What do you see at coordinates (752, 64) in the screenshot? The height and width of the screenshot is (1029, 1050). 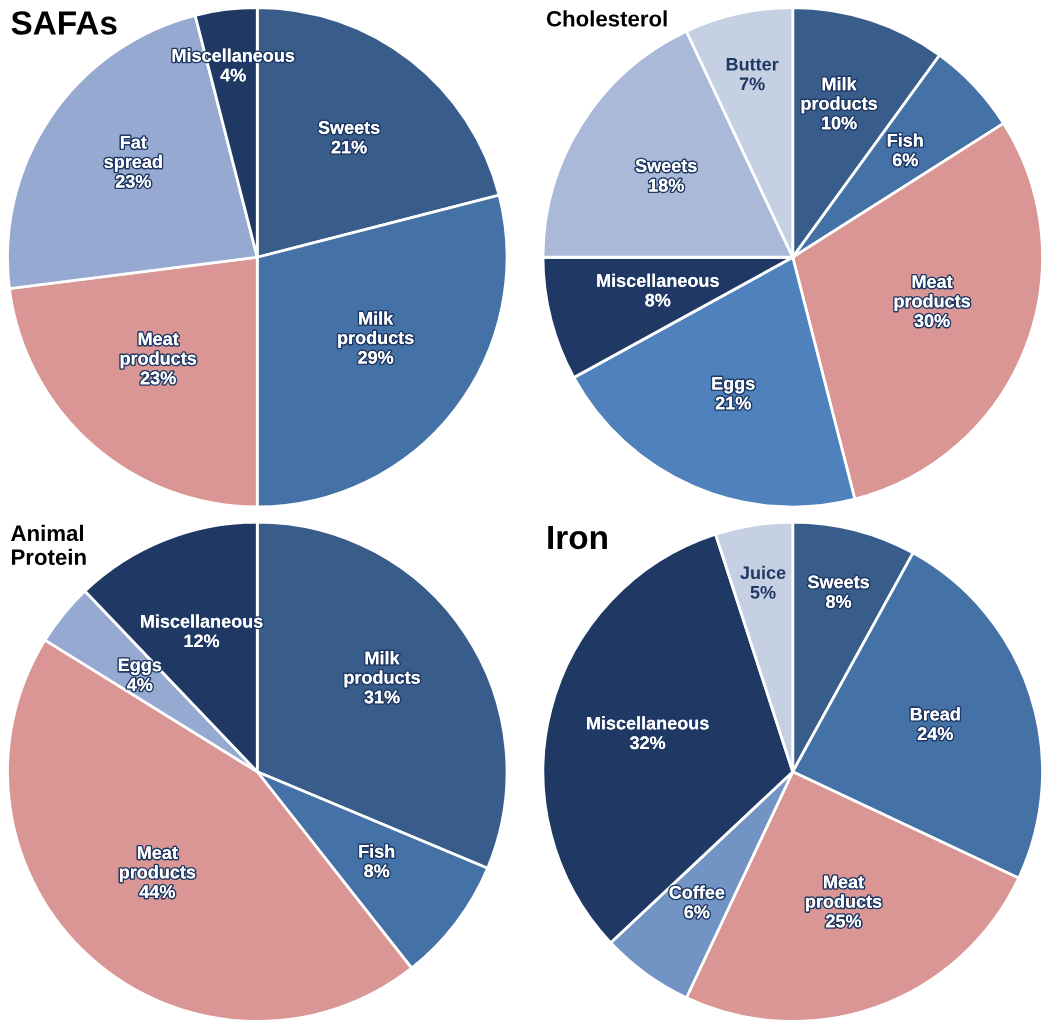 I see `slice-label: Butter` at bounding box center [752, 64].